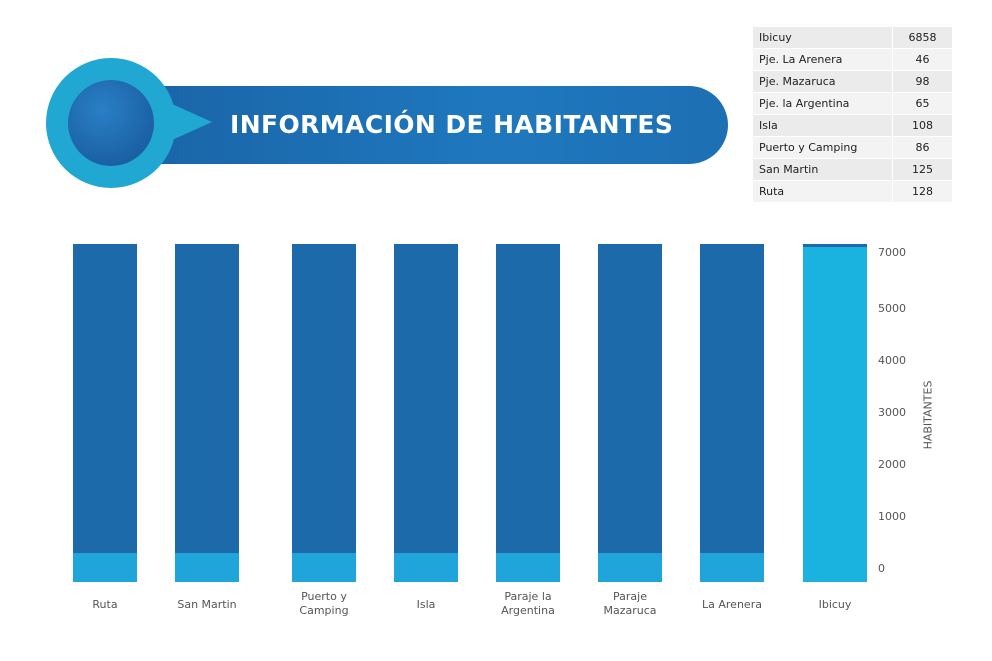 The height and width of the screenshot is (661, 992). Describe the element at coordinates (206, 604) in the screenshot. I see `x-tick-label: San Martin` at that location.